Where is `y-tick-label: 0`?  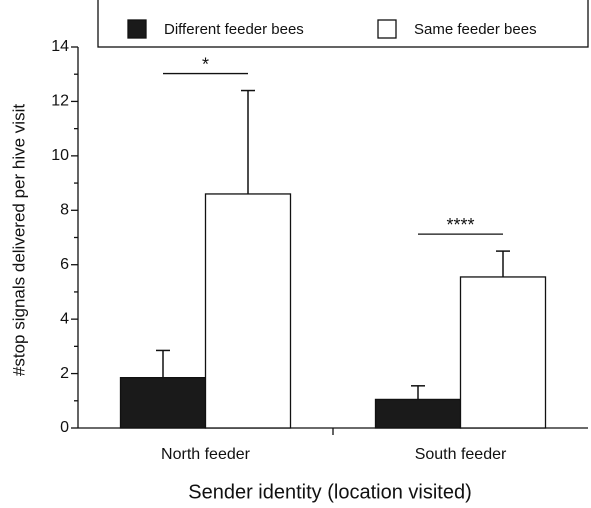 y-tick-label: 0 is located at coordinates (64, 427).